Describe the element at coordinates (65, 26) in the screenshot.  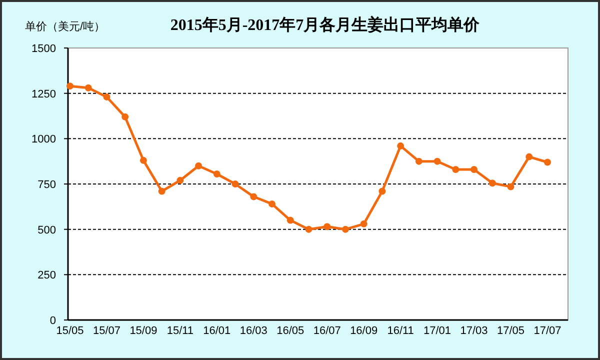
I see `y-axis-title: 单价（美元/吨）` at that location.